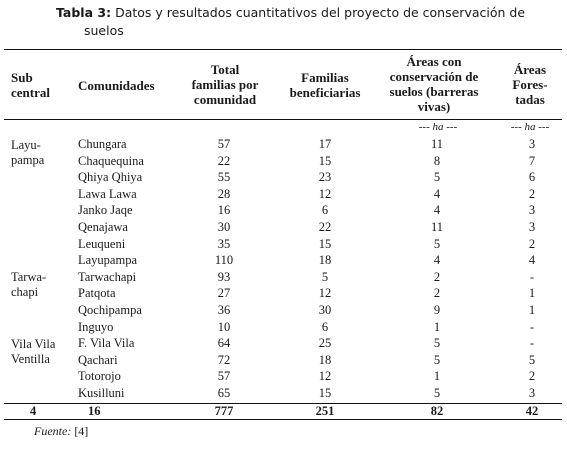  What do you see at coordinates (283, 419) in the screenshot?
I see `bottom-rule` at bounding box center [283, 419].